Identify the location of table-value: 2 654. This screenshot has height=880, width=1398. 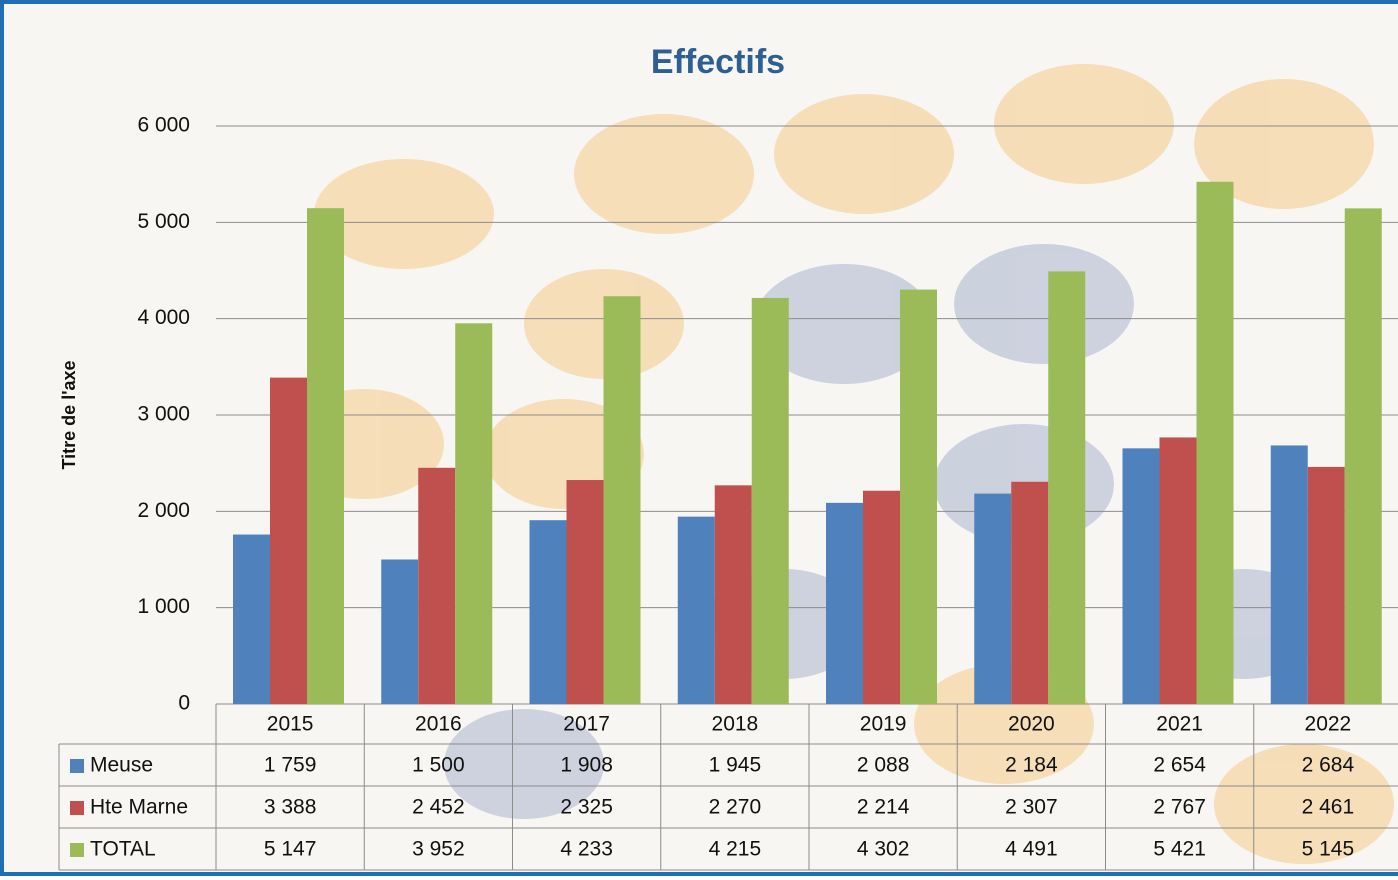
(1179, 765).